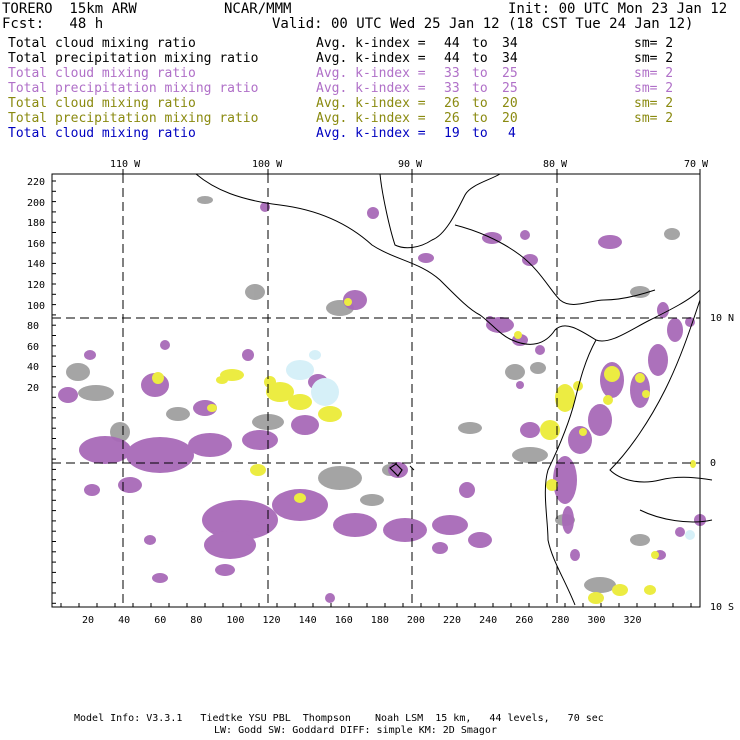  Describe the element at coordinates (36, 182) in the screenshot. I see `left-axis-label: 220` at that location.